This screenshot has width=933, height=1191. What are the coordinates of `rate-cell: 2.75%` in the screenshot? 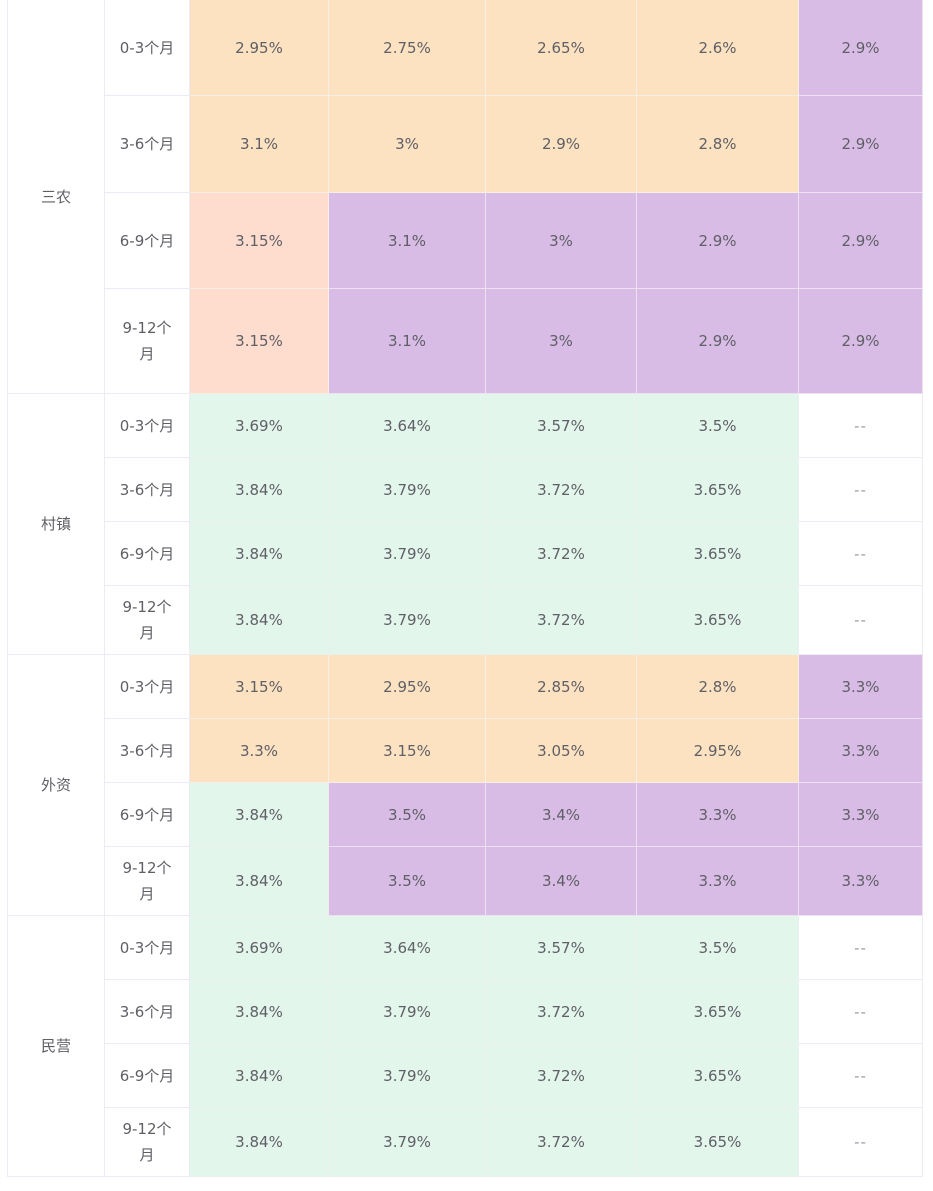 It's located at (407, 48).